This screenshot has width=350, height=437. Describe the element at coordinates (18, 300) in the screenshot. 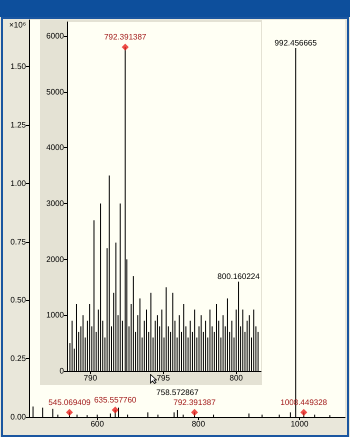

I see `y-tick-label: 0.50` at that location.